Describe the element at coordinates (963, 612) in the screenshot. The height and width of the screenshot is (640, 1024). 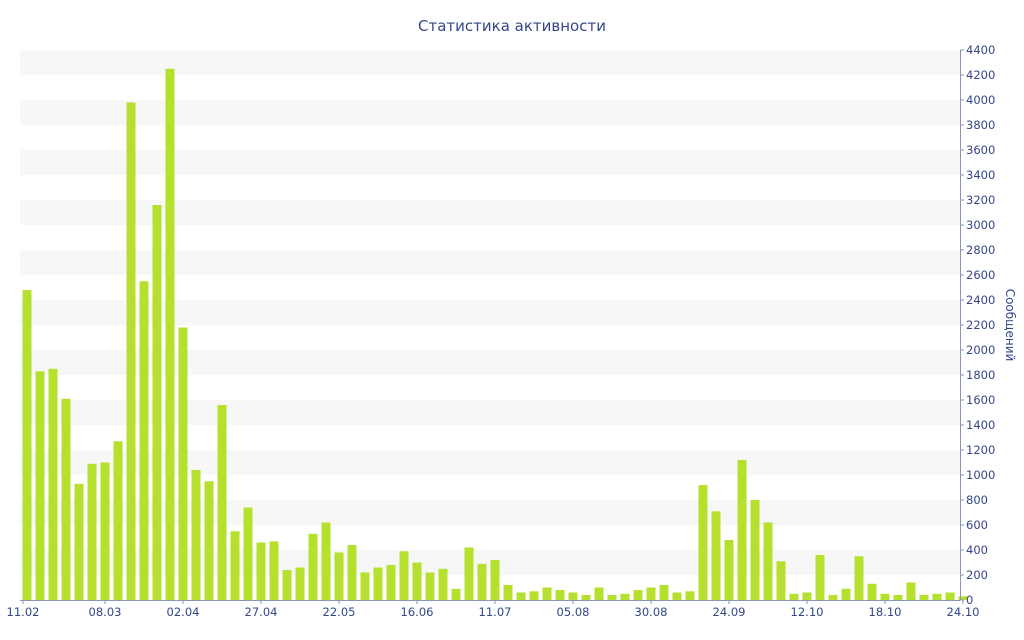
I see `x-tick-label: 24.10` at that location.